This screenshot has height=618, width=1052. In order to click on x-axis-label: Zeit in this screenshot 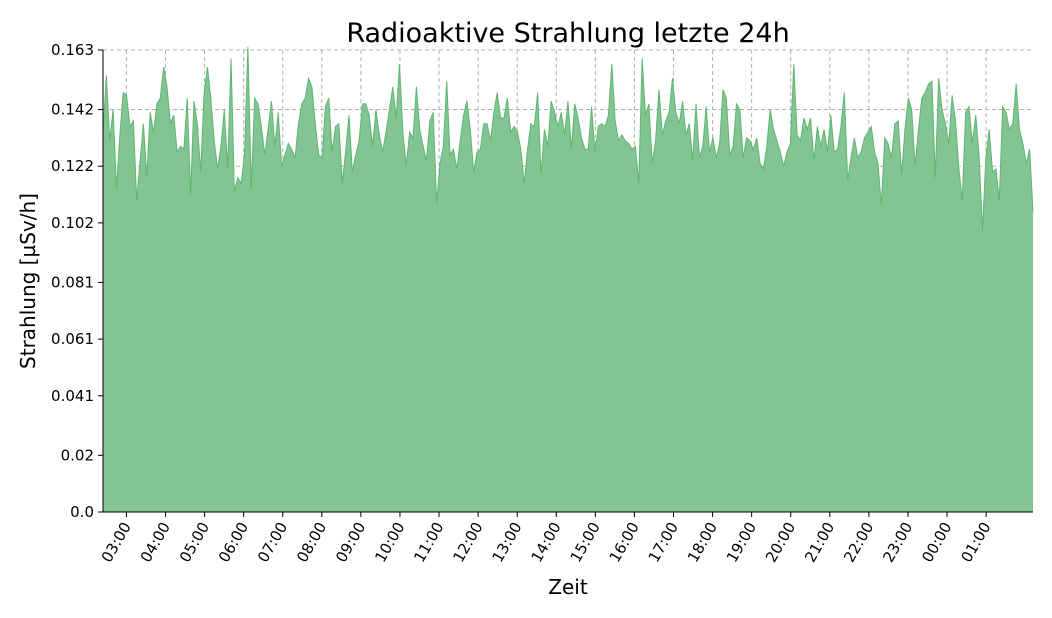, I will do `click(568, 587)`.